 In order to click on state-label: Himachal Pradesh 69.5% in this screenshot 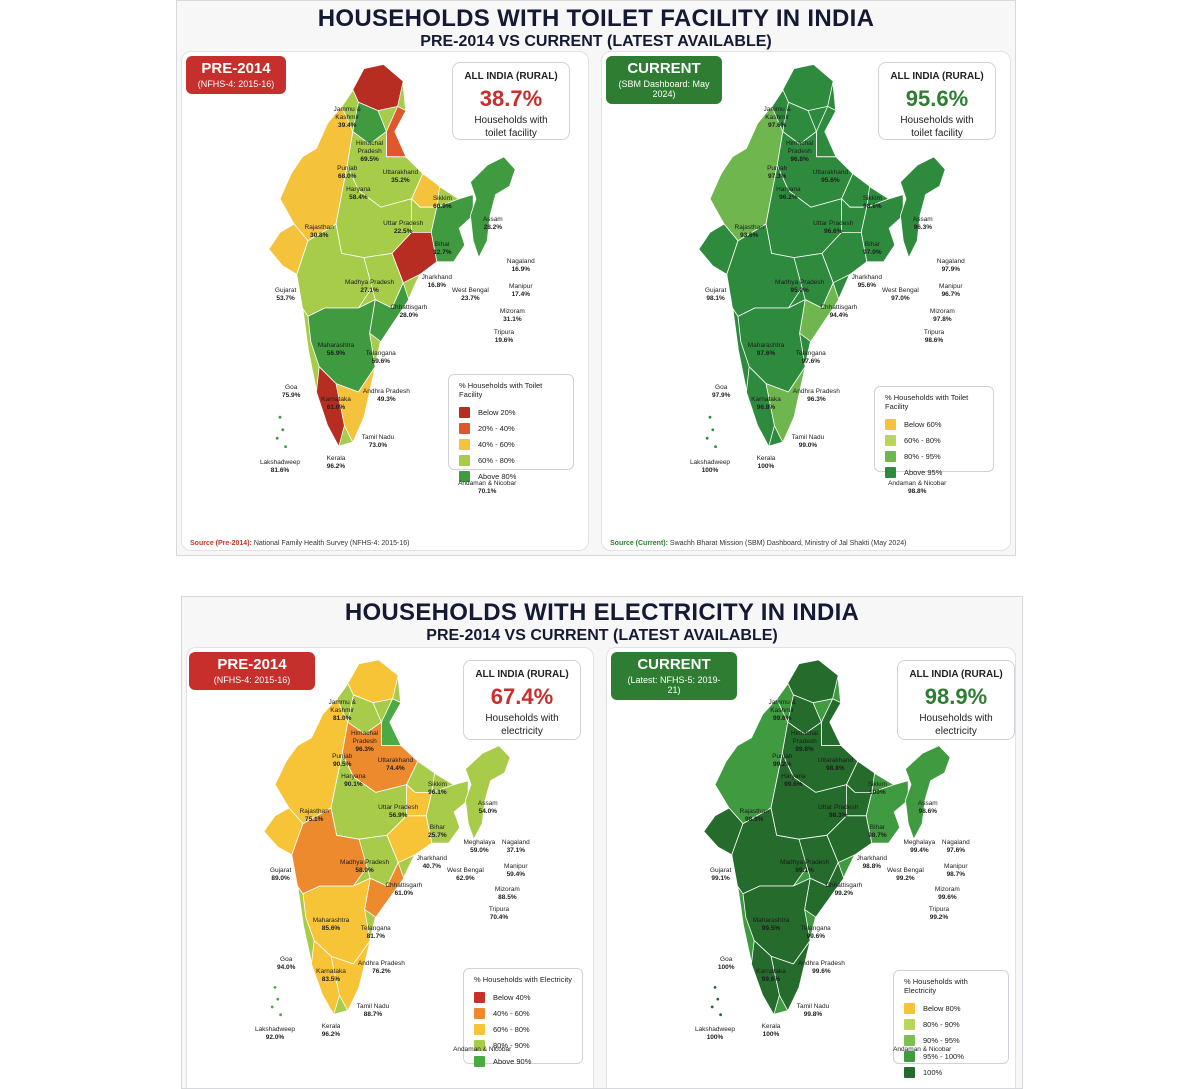, I will do `click(369, 152)`.